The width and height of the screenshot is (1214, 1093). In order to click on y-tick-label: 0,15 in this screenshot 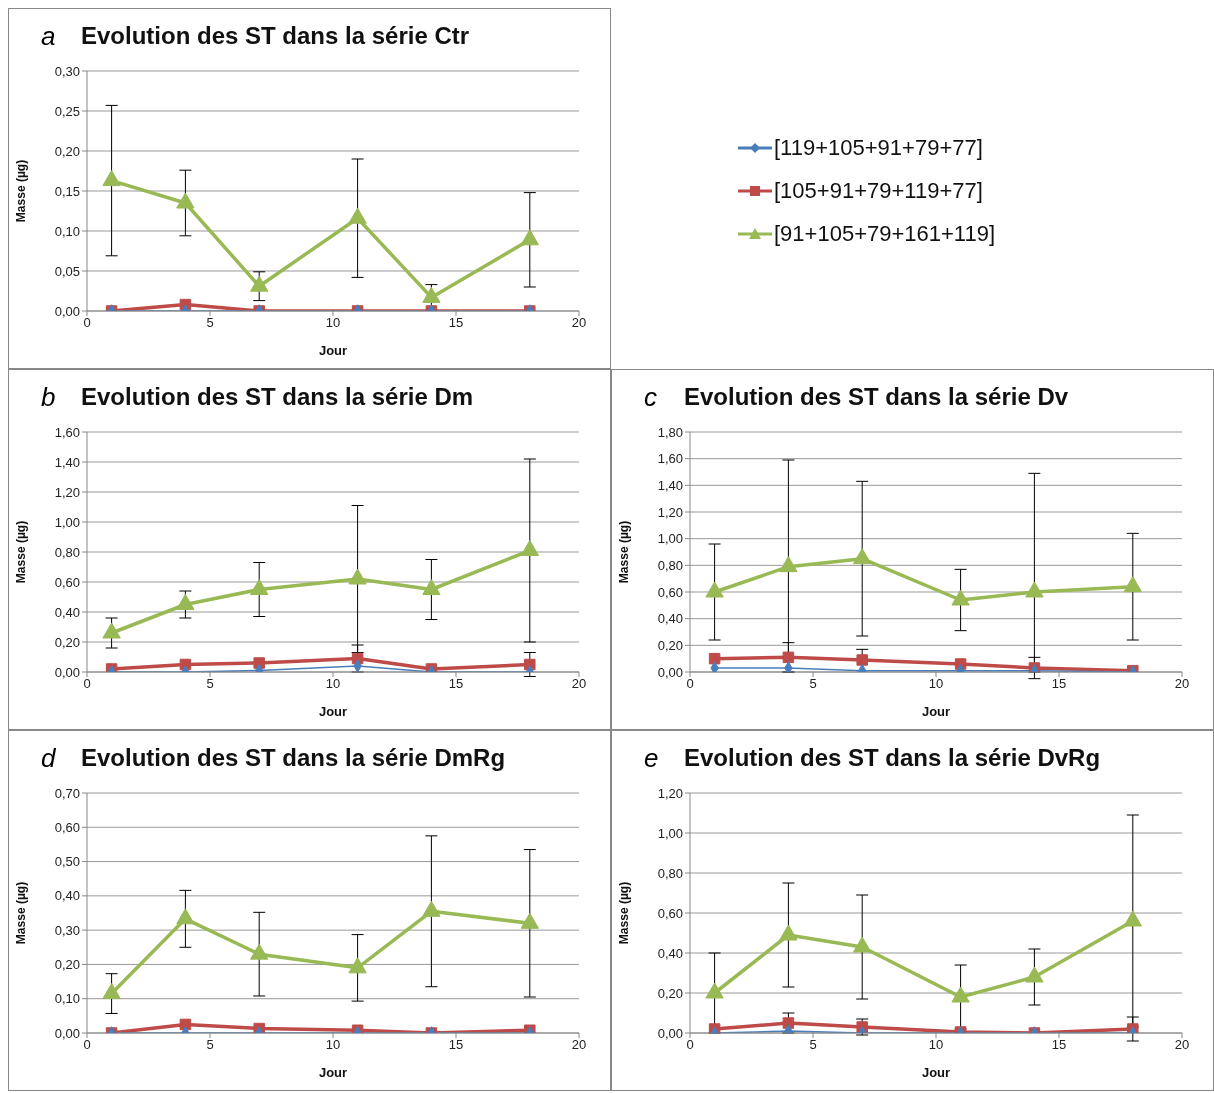, I will do `click(67, 191)`.